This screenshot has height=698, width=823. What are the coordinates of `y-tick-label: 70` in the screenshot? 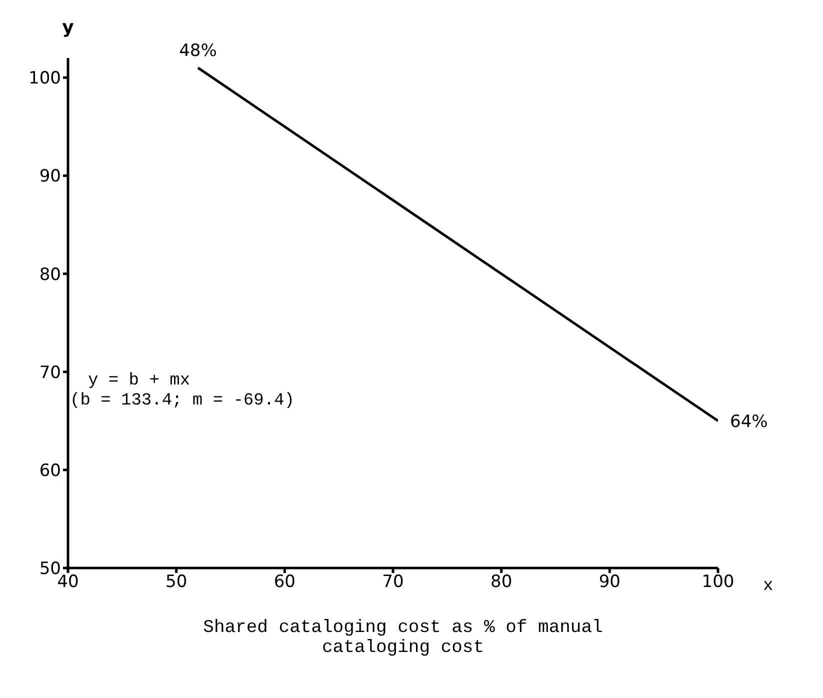 It's located at (50, 372).